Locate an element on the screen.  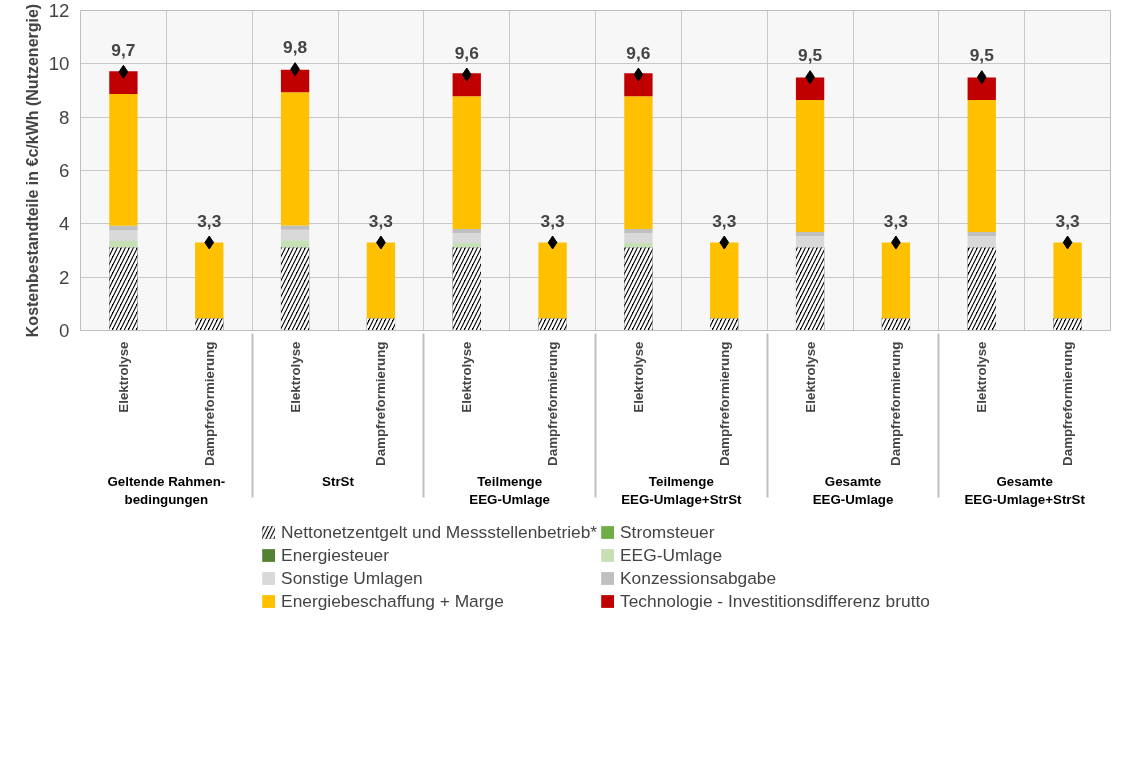
y-tick-label: 0 is located at coordinates (64, 330).